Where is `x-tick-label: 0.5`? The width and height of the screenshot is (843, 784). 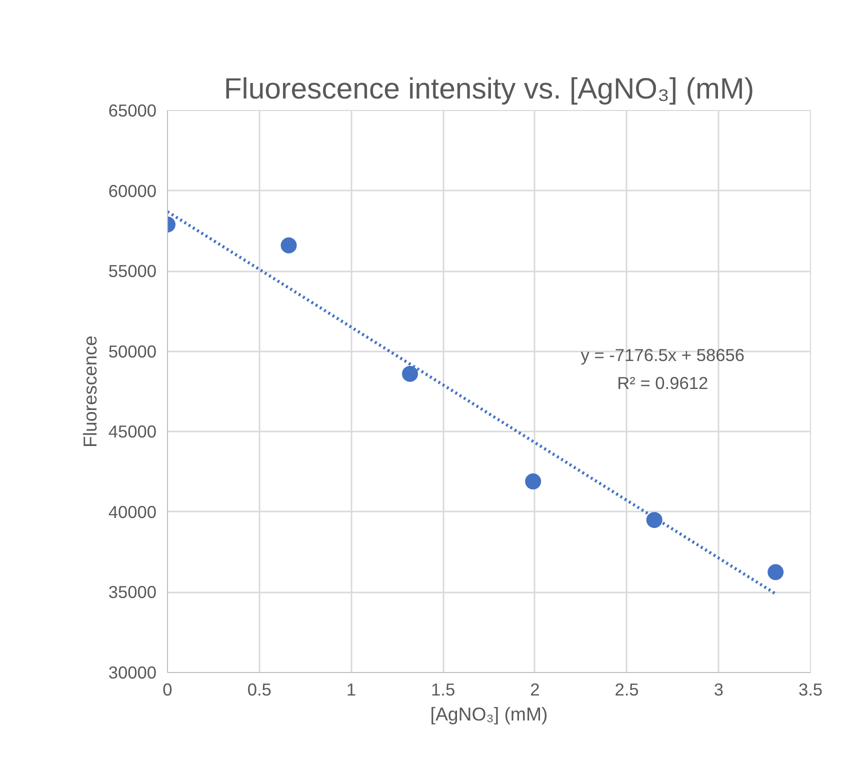 x-tick-label: 0.5 is located at coordinates (259, 690).